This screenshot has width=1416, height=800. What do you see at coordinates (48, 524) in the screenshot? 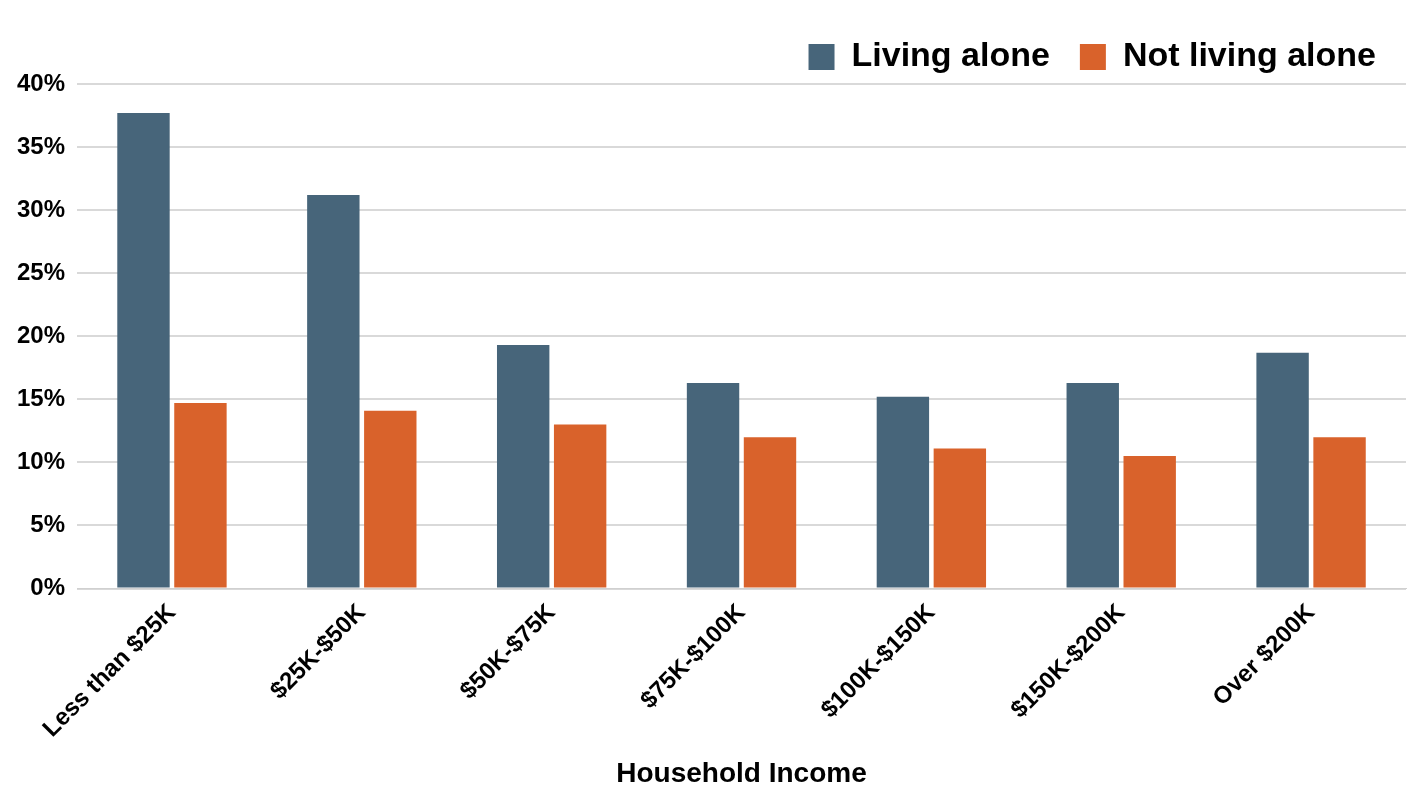
I see `y-tick-label: 5%` at bounding box center [48, 524].